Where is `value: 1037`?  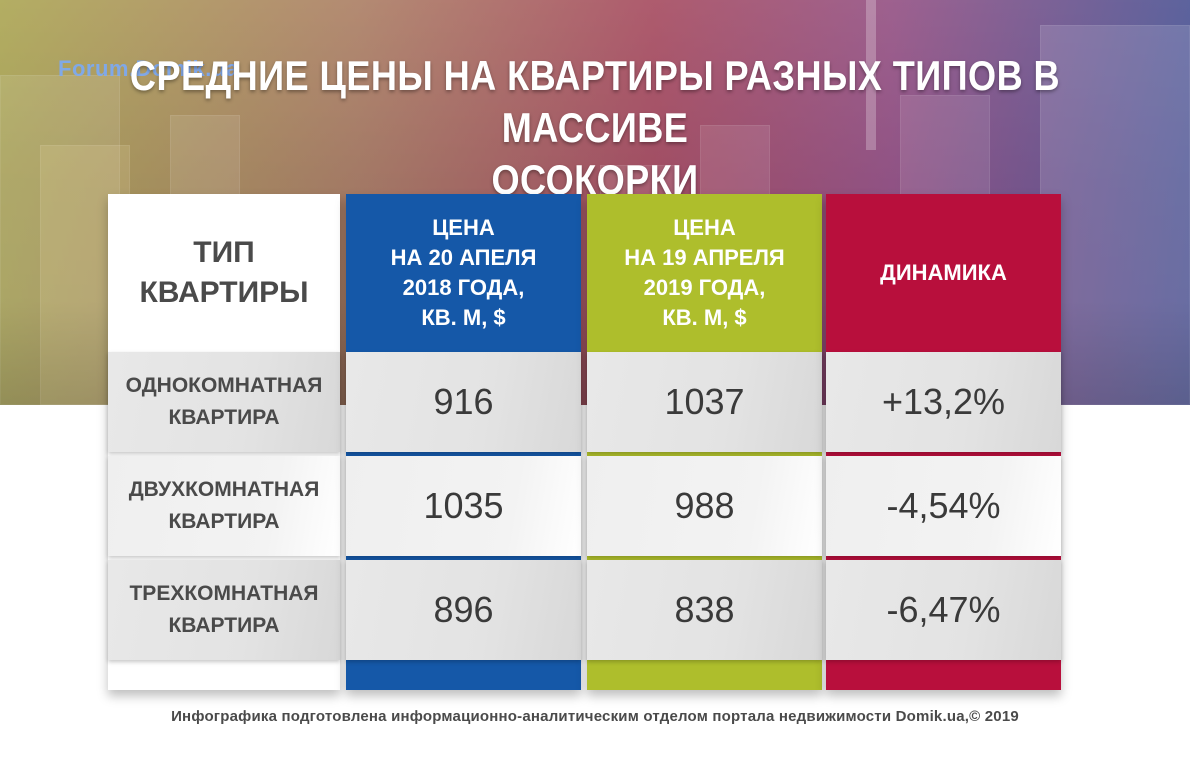 value: 1037 is located at coordinates (704, 401).